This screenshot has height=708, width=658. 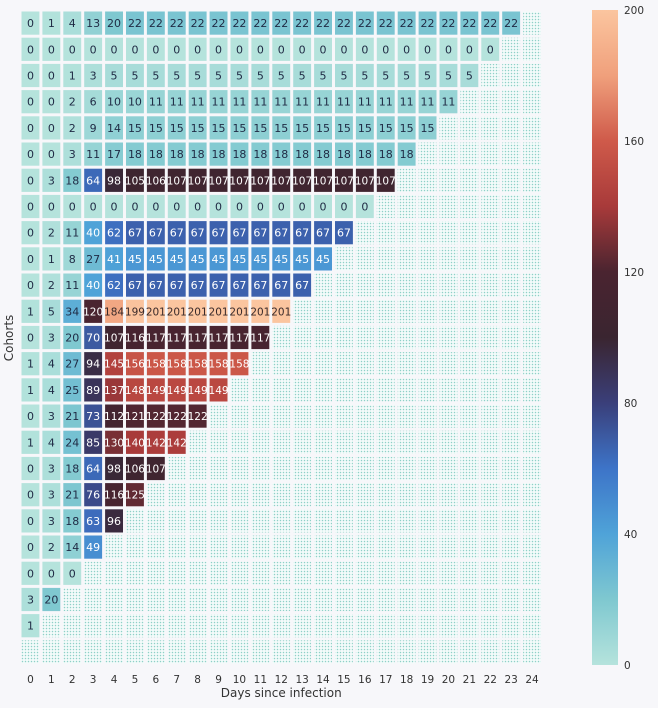 What do you see at coordinates (510, 680) in the screenshot?
I see `x-tick-label: 23` at bounding box center [510, 680].